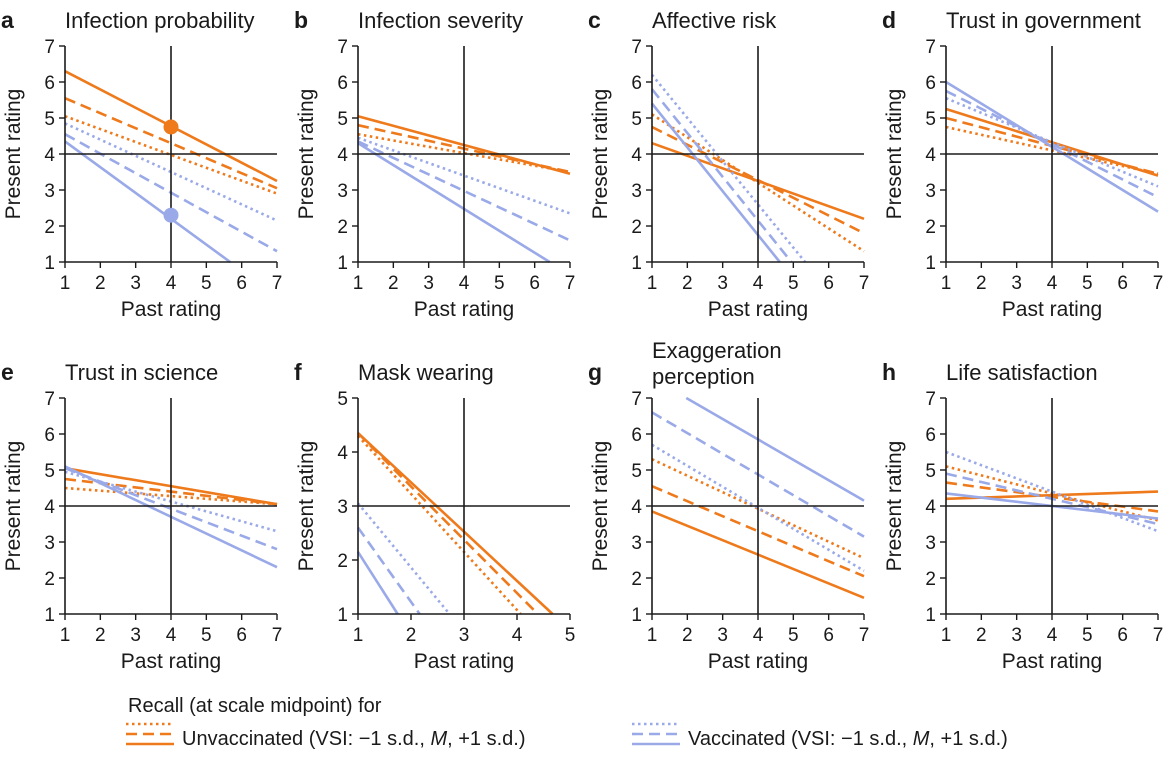  What do you see at coordinates (354, 739) in the screenshot?
I see `legend-label-unvaccinated: Unvaccinated (VSI: −1 s.d., M, +1 s.d.)` at bounding box center [354, 739].